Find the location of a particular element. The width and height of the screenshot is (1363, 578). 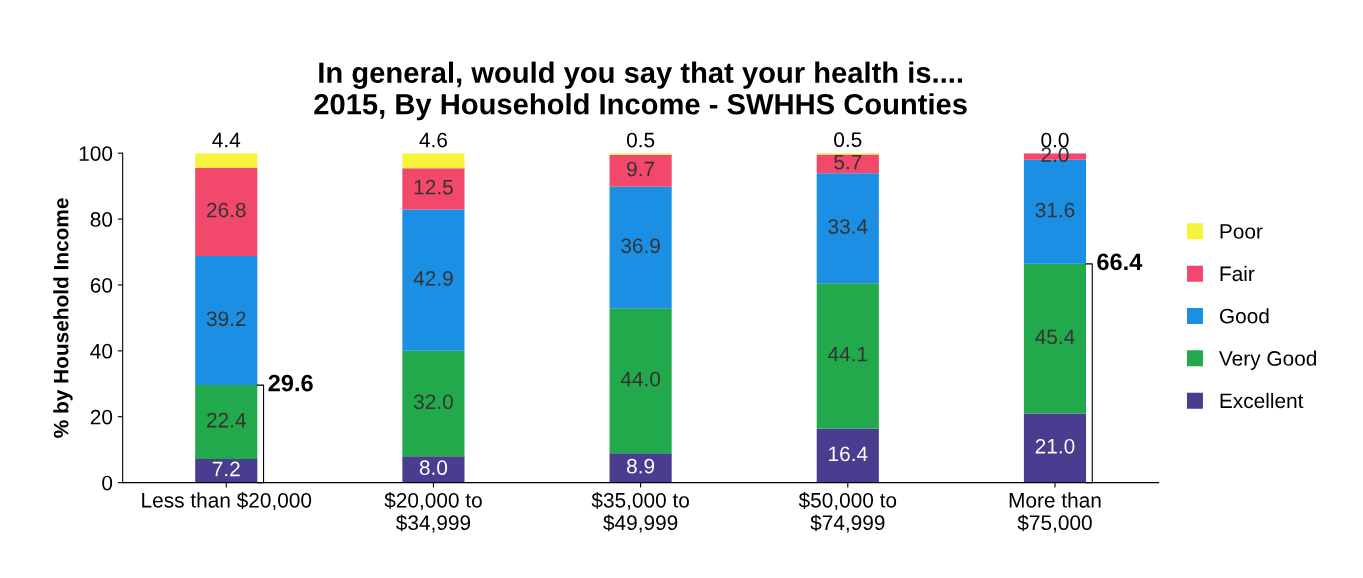

data-label: 5.7 is located at coordinates (848, 162).